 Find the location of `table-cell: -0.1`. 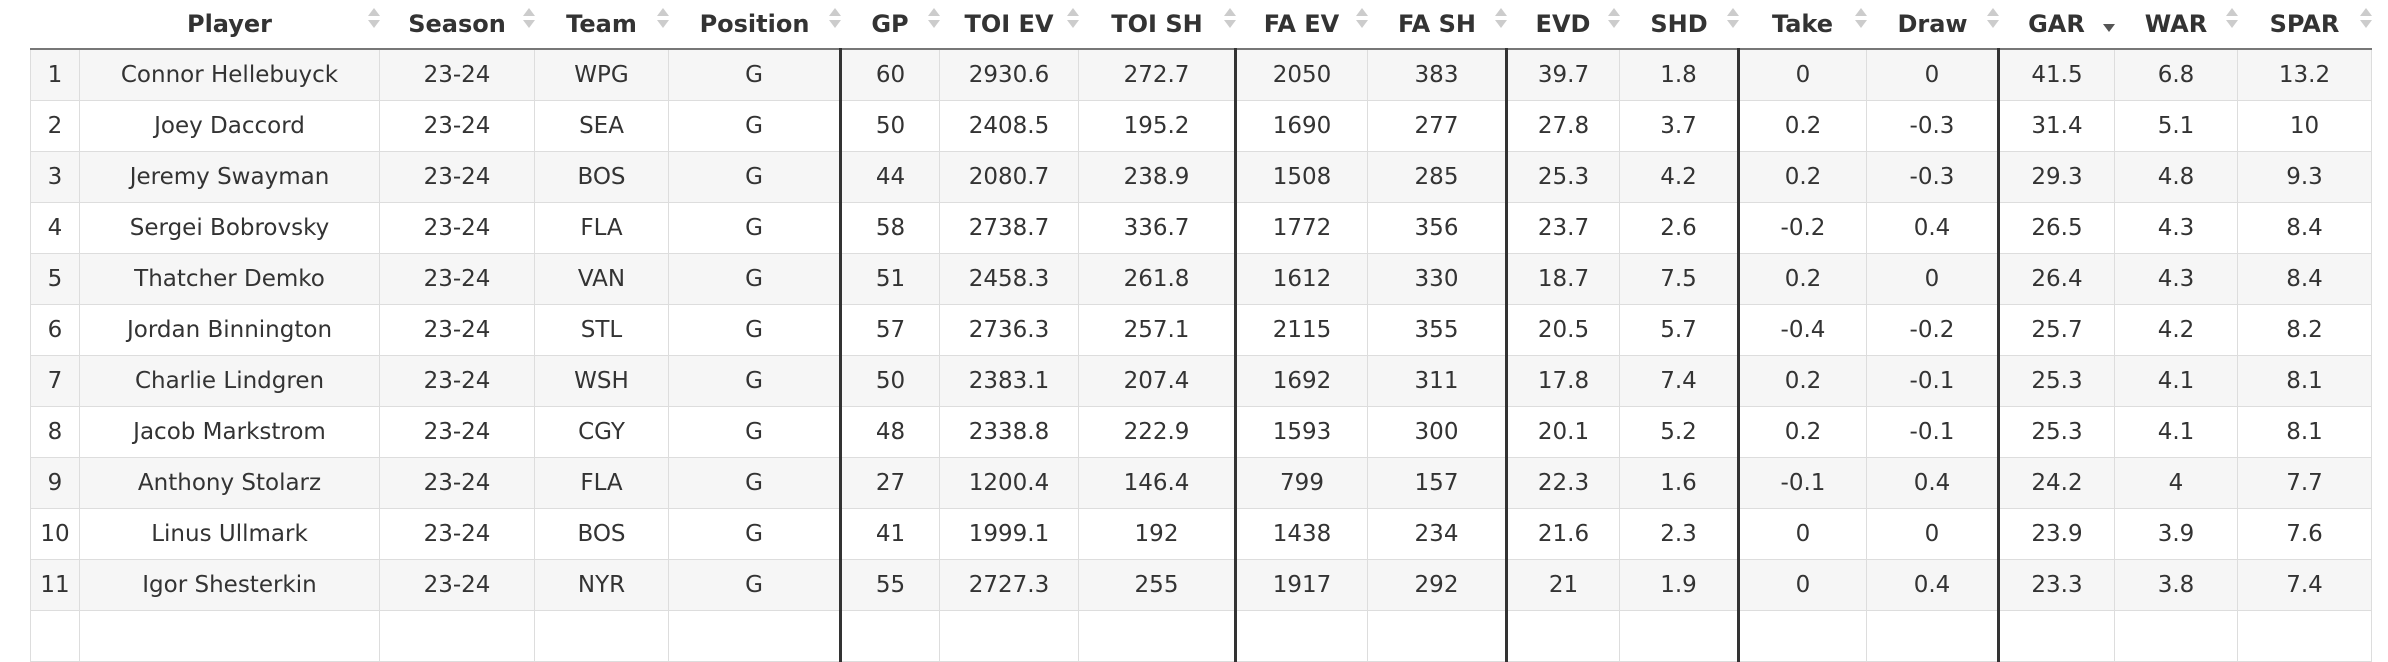

table-cell: -0.1 is located at coordinates (1932, 381).